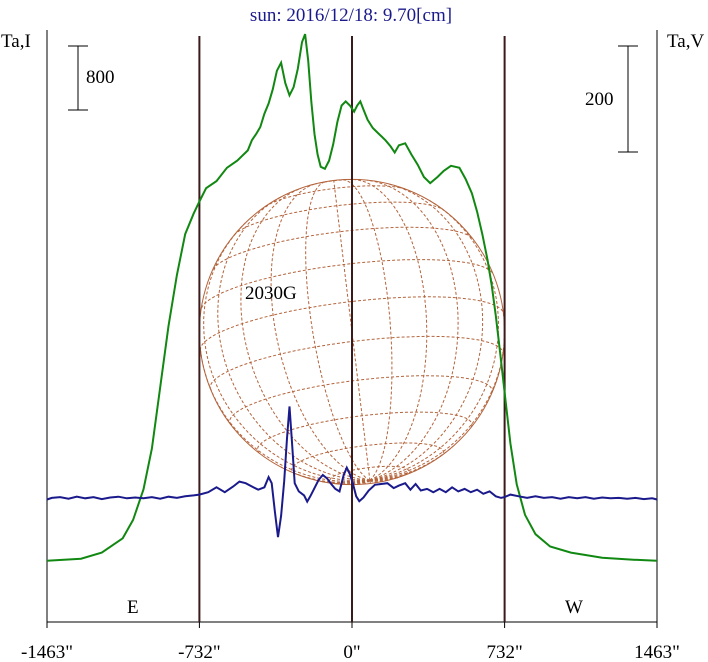  What do you see at coordinates (199, 652) in the screenshot?
I see `x-tick-label: -732"` at bounding box center [199, 652].